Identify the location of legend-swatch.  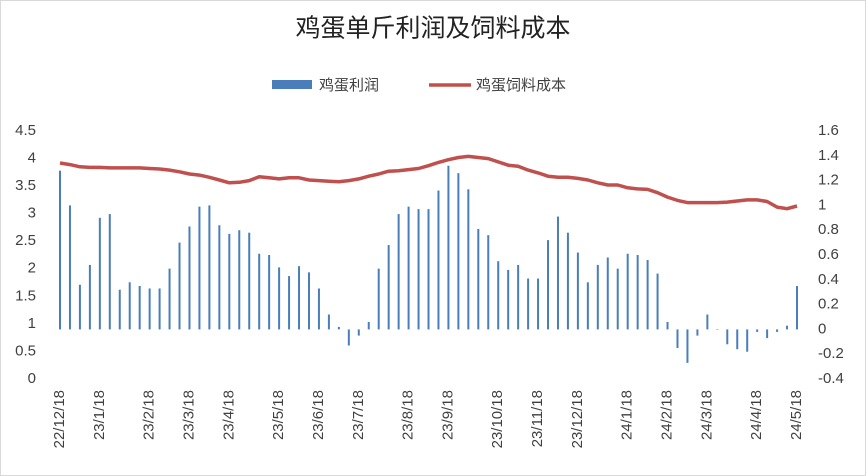
(292, 84).